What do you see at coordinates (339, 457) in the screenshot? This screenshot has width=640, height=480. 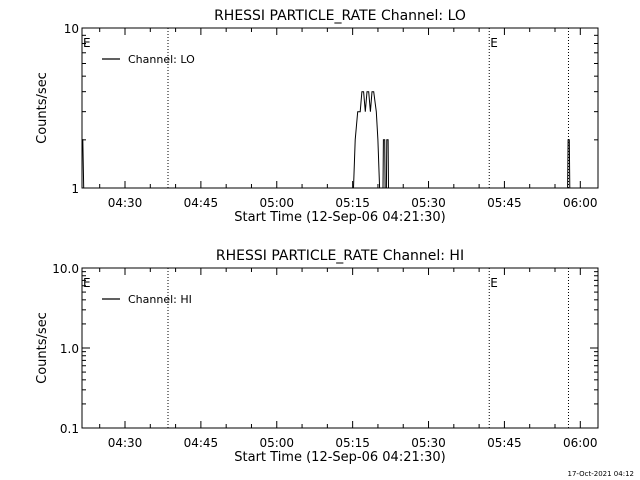 I see `panel2-x-axis-label: Start Time (12-Sep-06 04:21:30)` at bounding box center [339, 457].